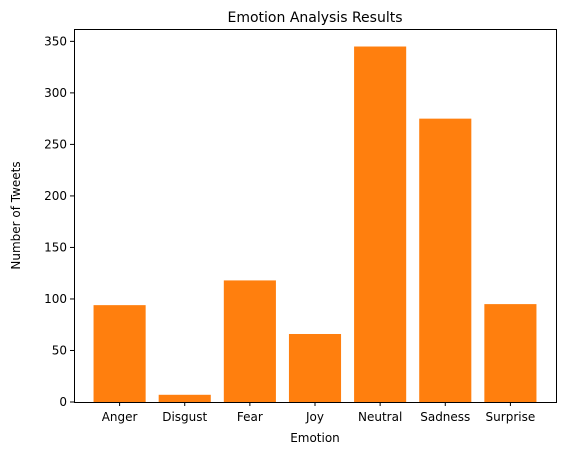  Describe the element at coordinates (55, 247) in the screenshot. I see `y-tick-label: 150` at that location.